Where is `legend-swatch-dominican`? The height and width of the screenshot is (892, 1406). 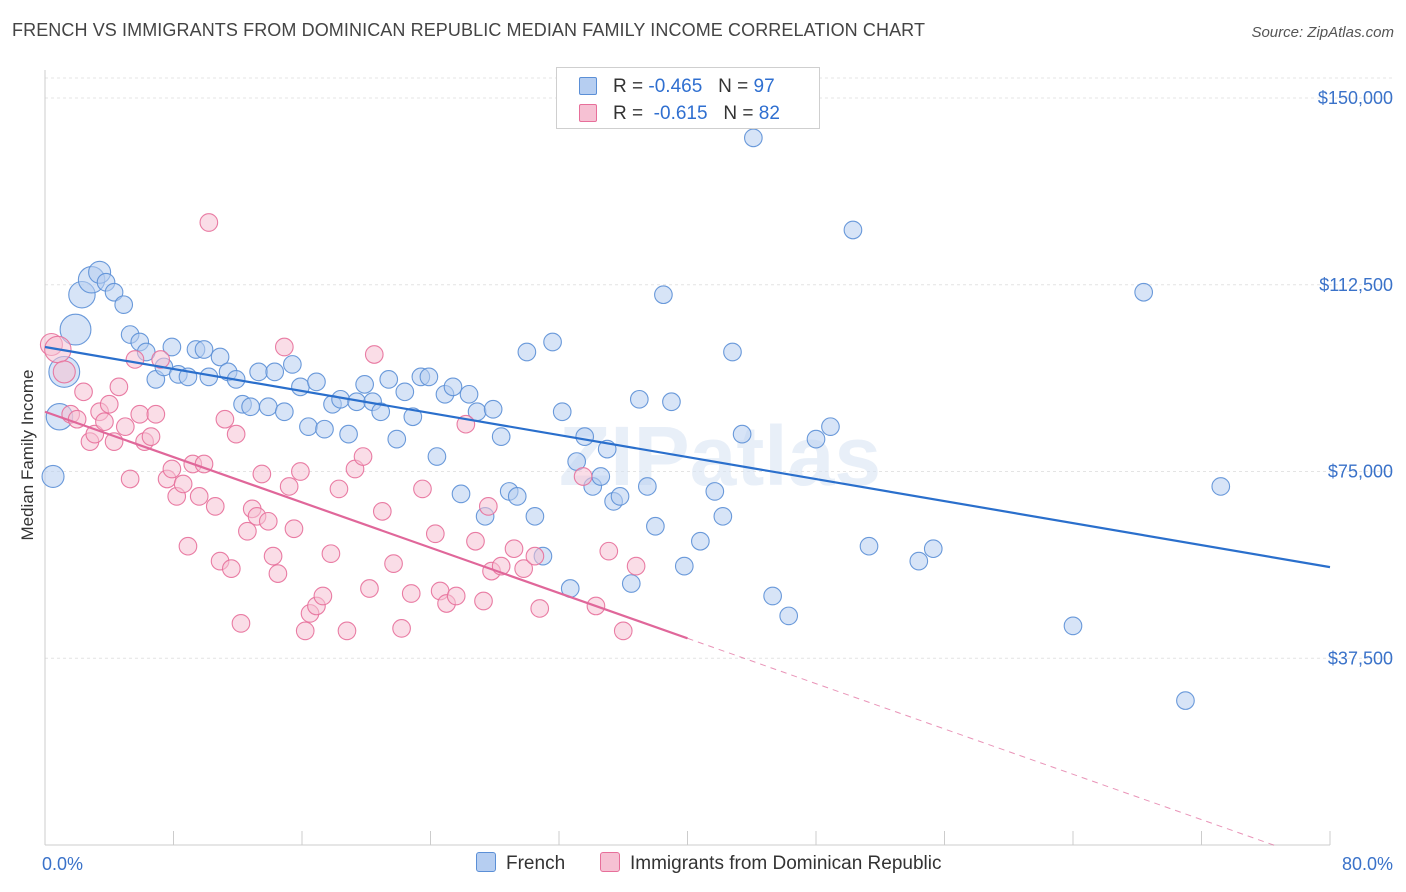 legend-swatch-dominican is located at coordinates (588, 113).